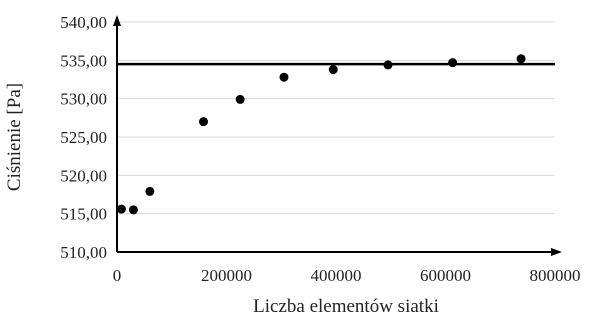  I want to click on y-tick-label: 540,00, so click(83, 22).